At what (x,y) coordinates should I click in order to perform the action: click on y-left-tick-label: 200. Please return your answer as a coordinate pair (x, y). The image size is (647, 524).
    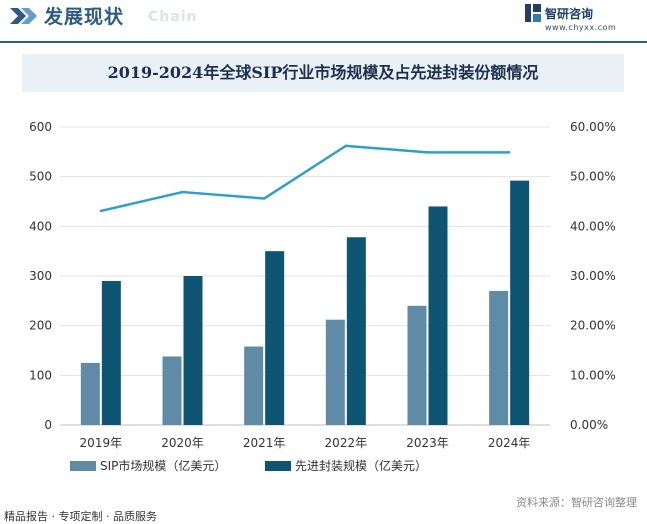
    Looking at the image, I should click on (40, 326).